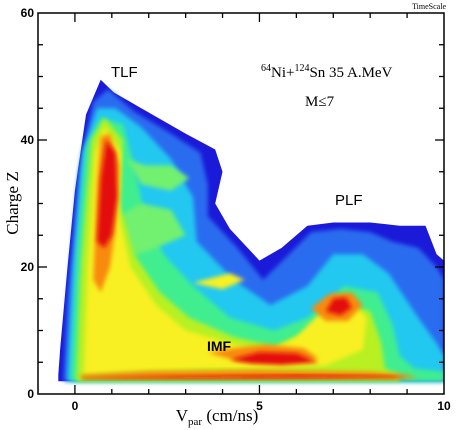 The image size is (464, 430). What do you see at coordinates (230, 415) in the screenshot?
I see `x-axis-title-units: (cm/ns)` at bounding box center [230, 415].